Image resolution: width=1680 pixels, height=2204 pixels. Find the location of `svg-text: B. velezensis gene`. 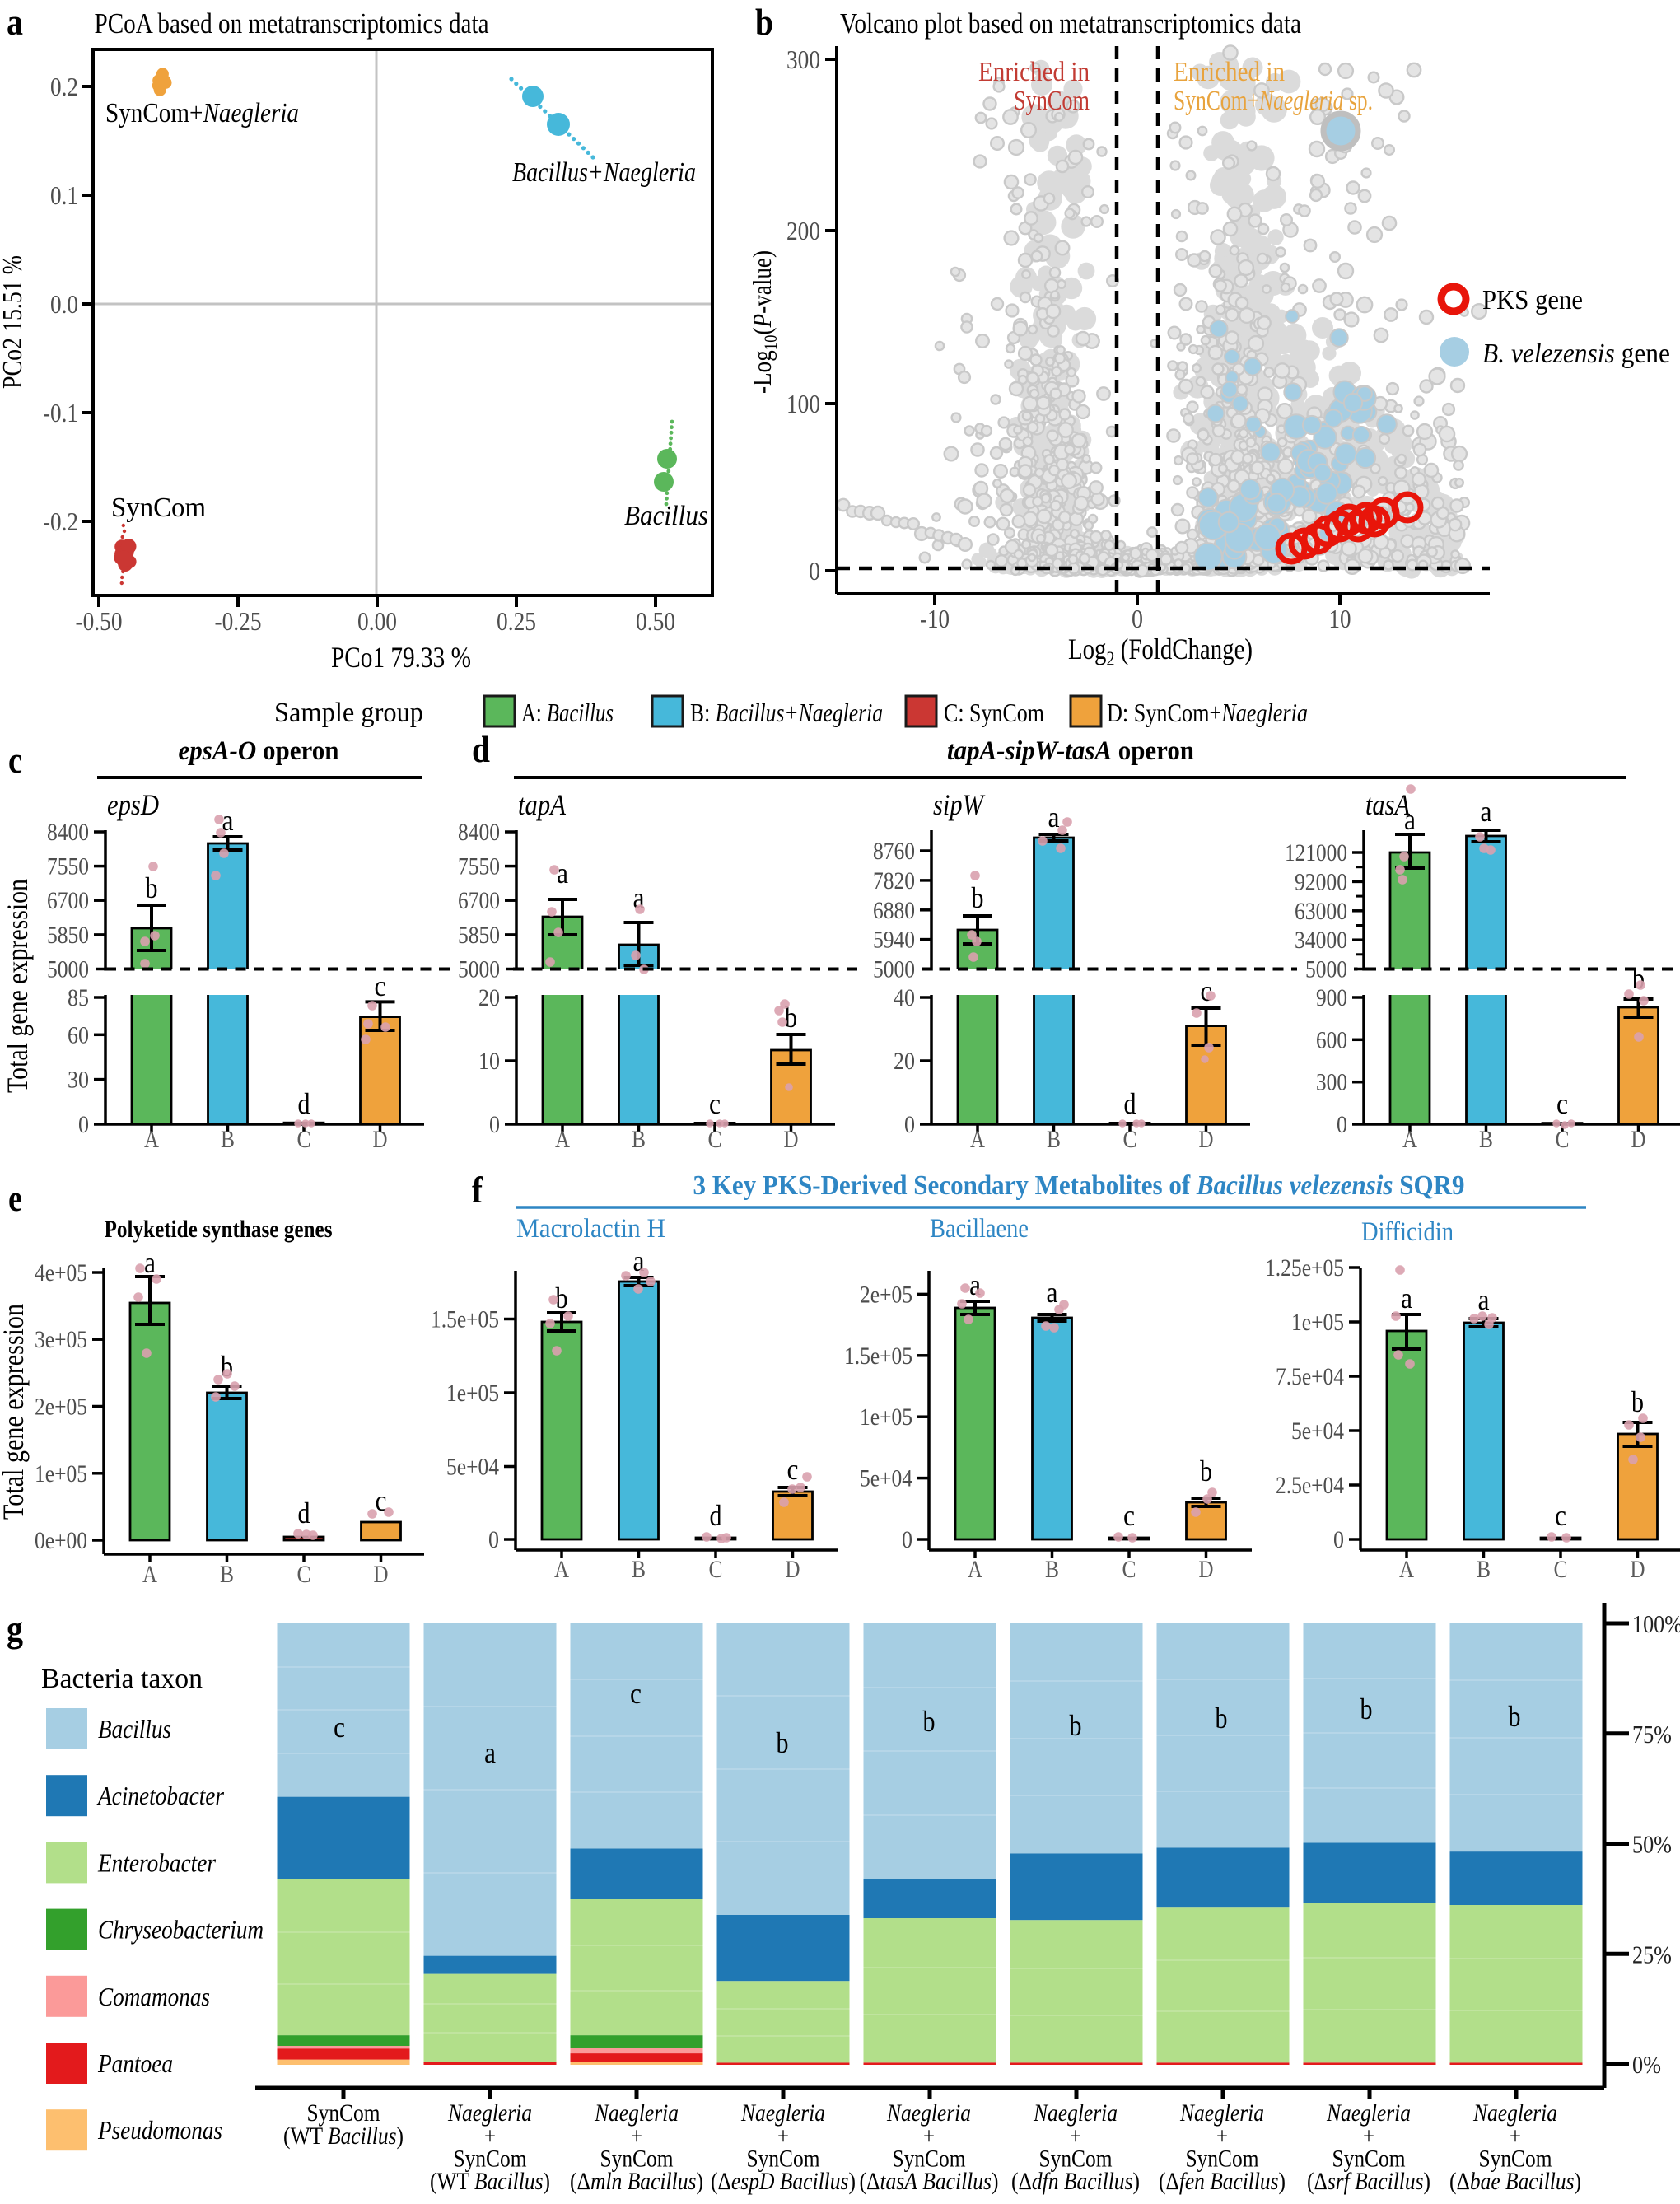

svg-text: B. velezensis gene is located at coordinates (1576, 354).